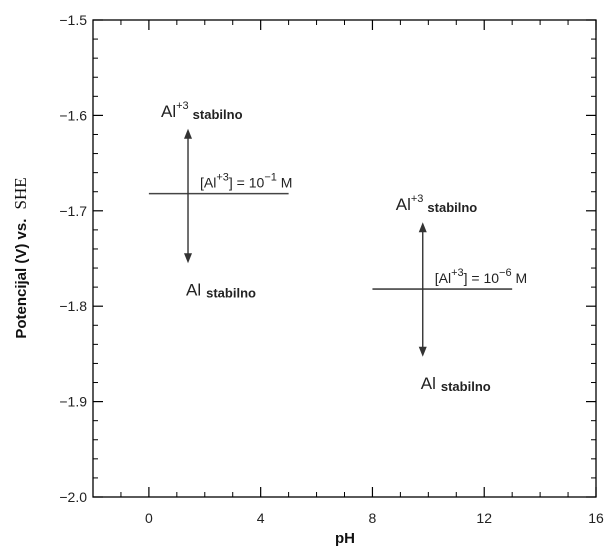  Describe the element at coordinates (373, 518) in the screenshot. I see `x-tick-label: 8` at that location.